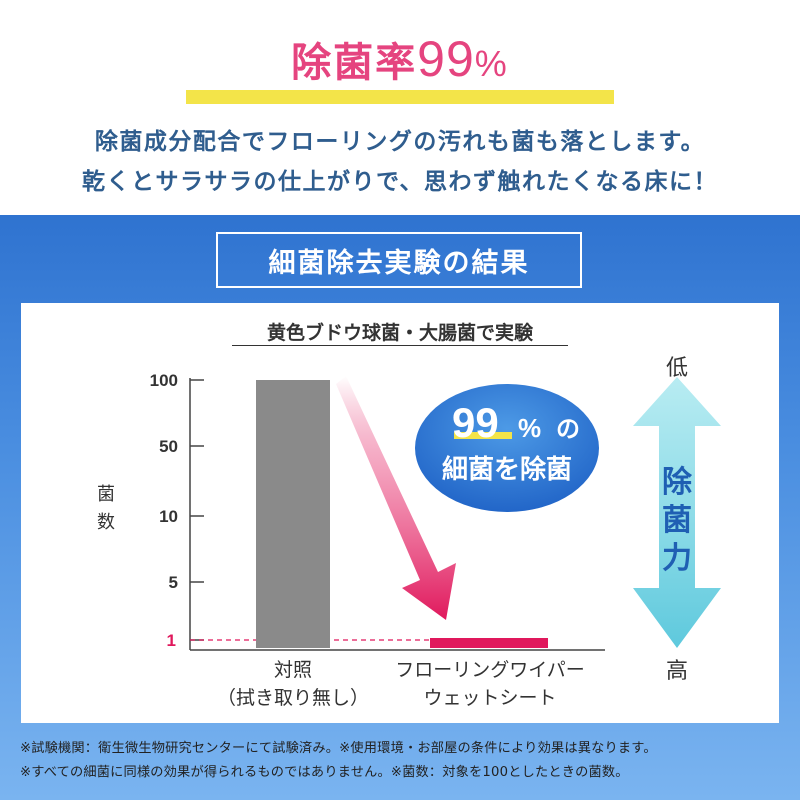 The width and height of the screenshot is (800, 800). What do you see at coordinates (677, 671) in the screenshot?
I see `side-scale-bottom: 高` at bounding box center [677, 671].